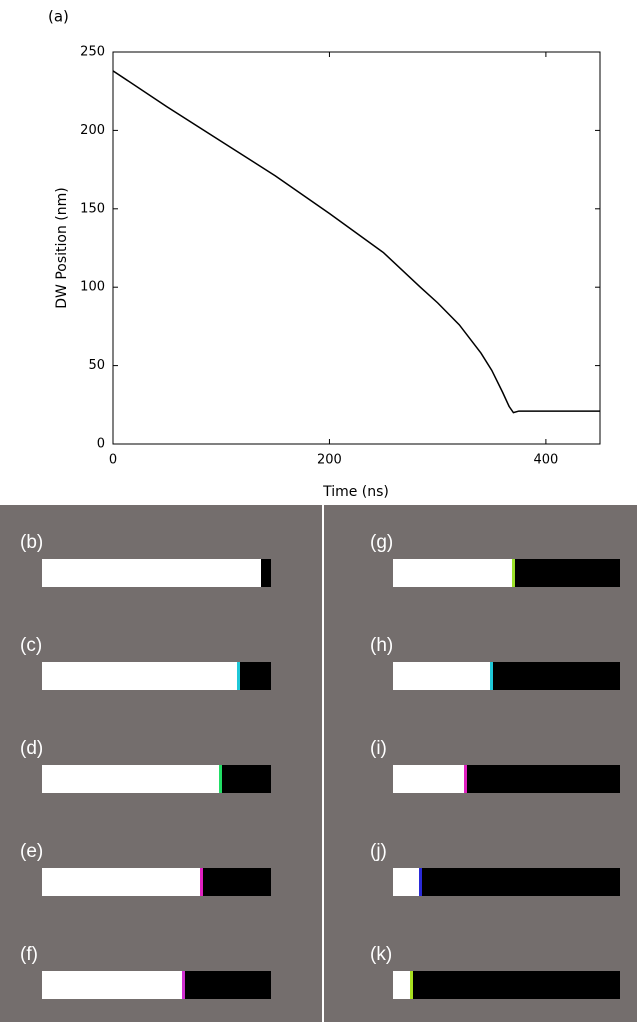 The image size is (637, 1022). Describe the element at coordinates (92, 208) in the screenshot. I see `y-tick-label: 150` at that location.